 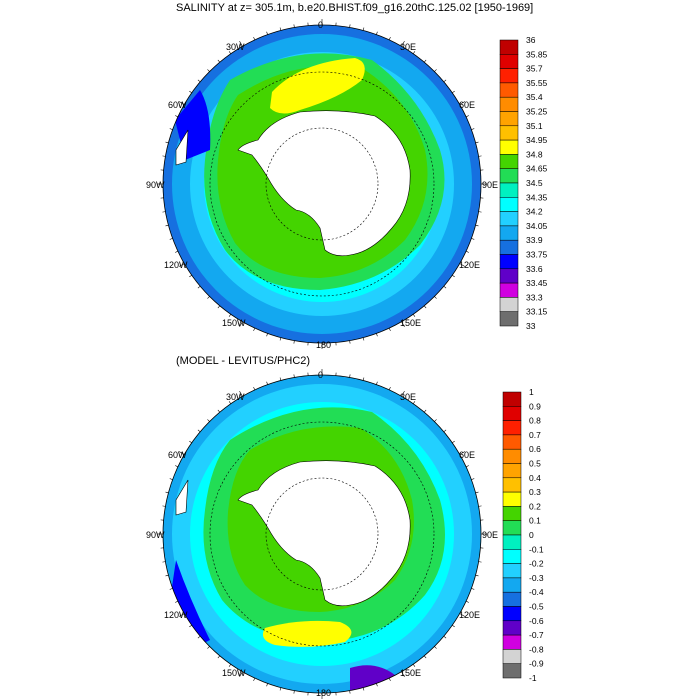 I want to click on top-lon-label-150e: 150E, so click(x=411, y=323).